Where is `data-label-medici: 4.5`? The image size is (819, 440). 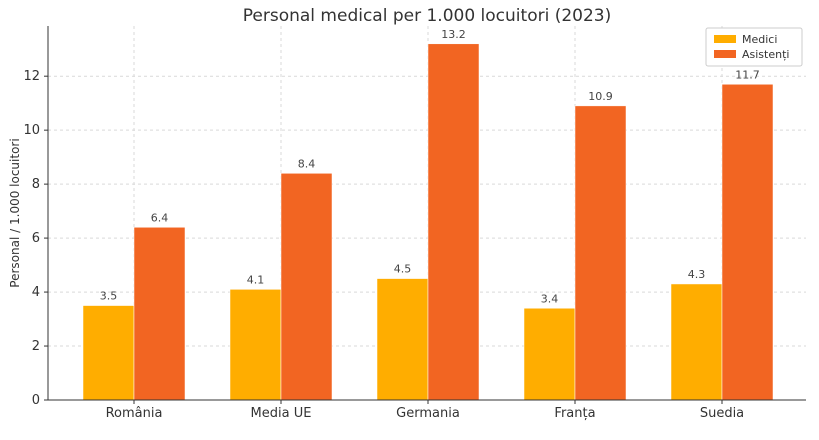
data-label-medici: 4.5 is located at coordinates (403, 269).